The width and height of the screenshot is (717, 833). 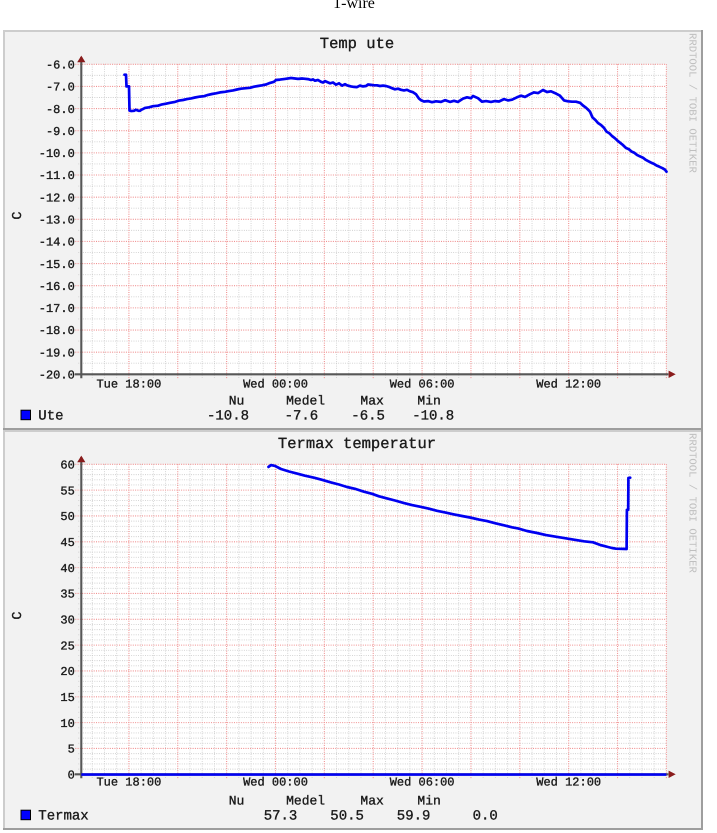 I want to click on svg-text: 40, so click(x=67, y=569).